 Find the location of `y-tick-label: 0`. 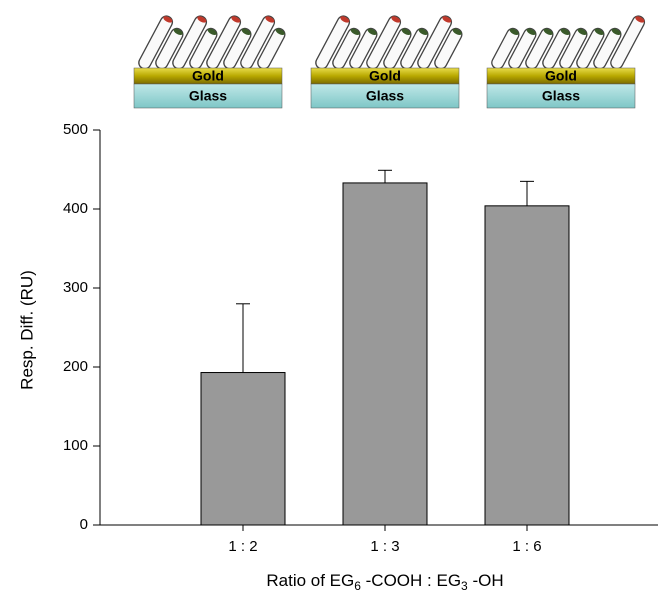

y-tick-label: 0 is located at coordinates (84, 524).